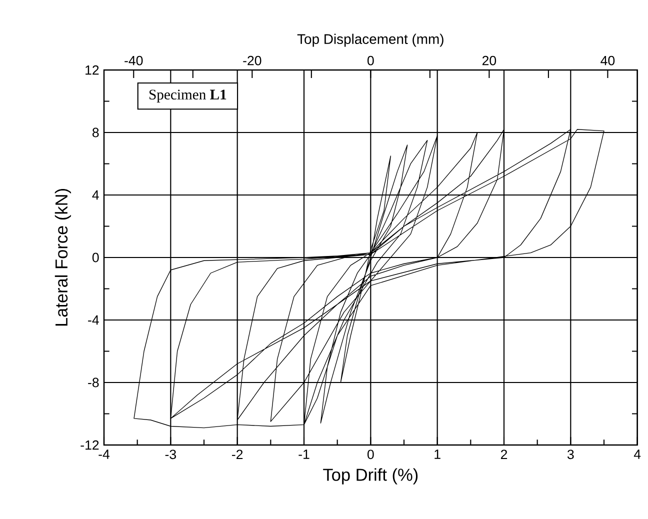 The width and height of the screenshot is (648, 519). I want to click on y-tick-label: -12, so click(89, 445).